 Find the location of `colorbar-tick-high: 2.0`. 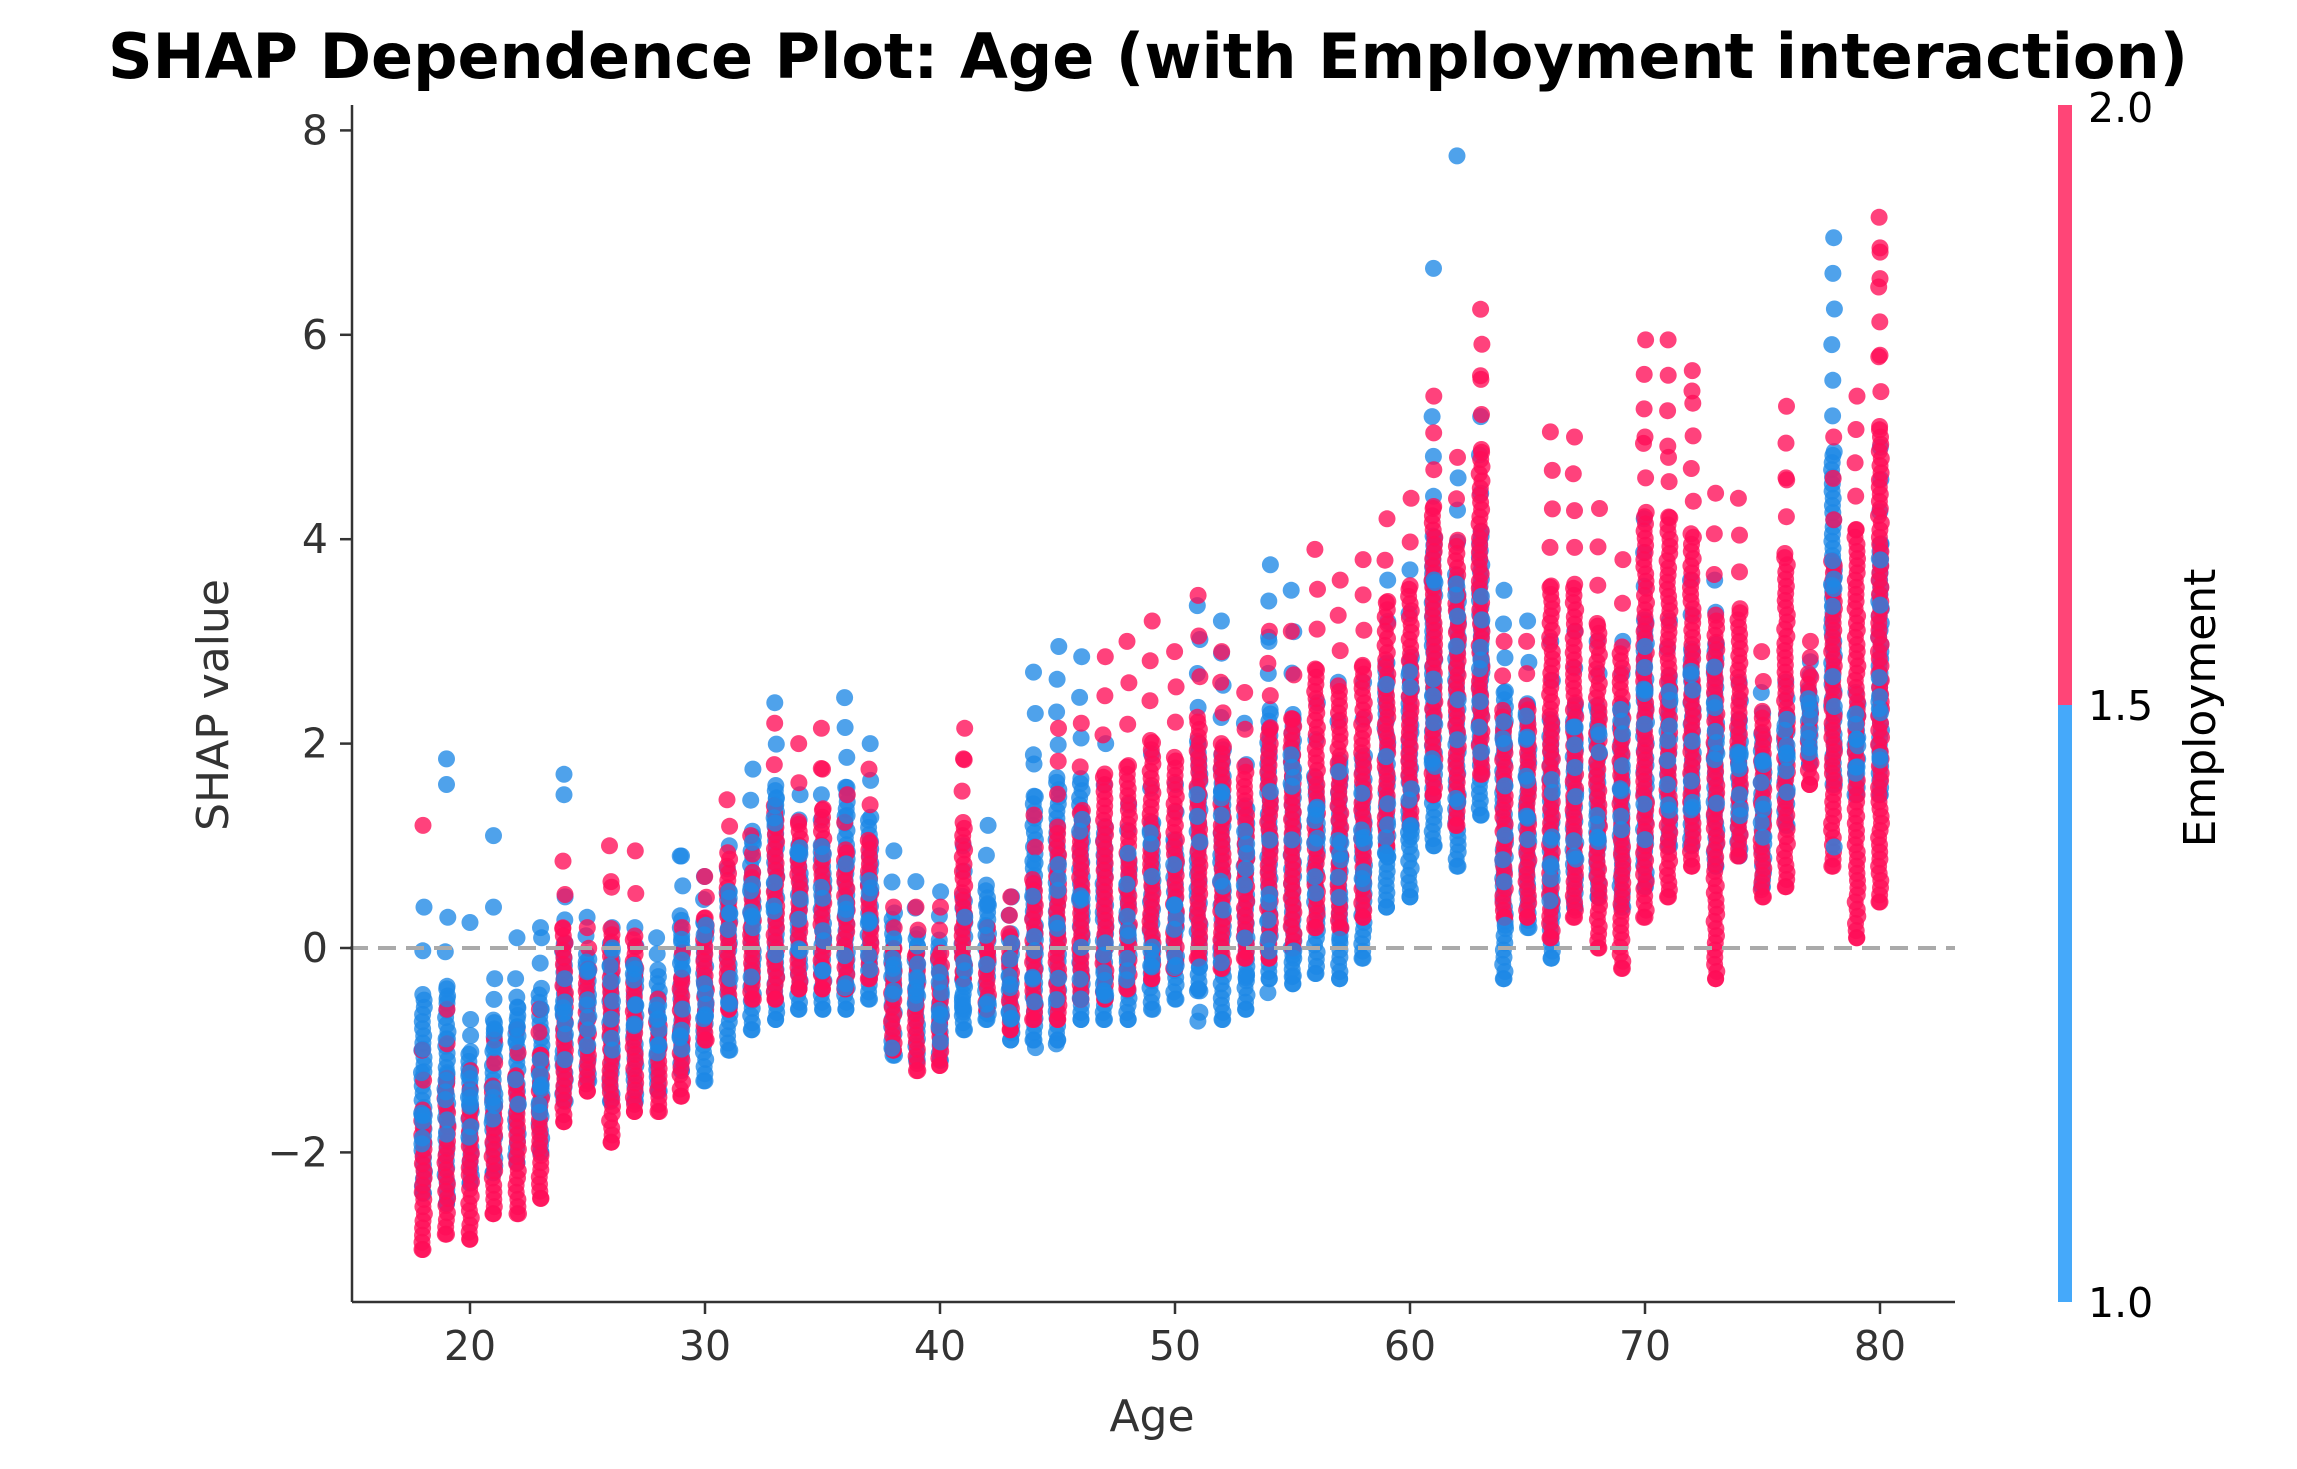

colorbar-tick-high: 2.0 is located at coordinates (2120, 108).